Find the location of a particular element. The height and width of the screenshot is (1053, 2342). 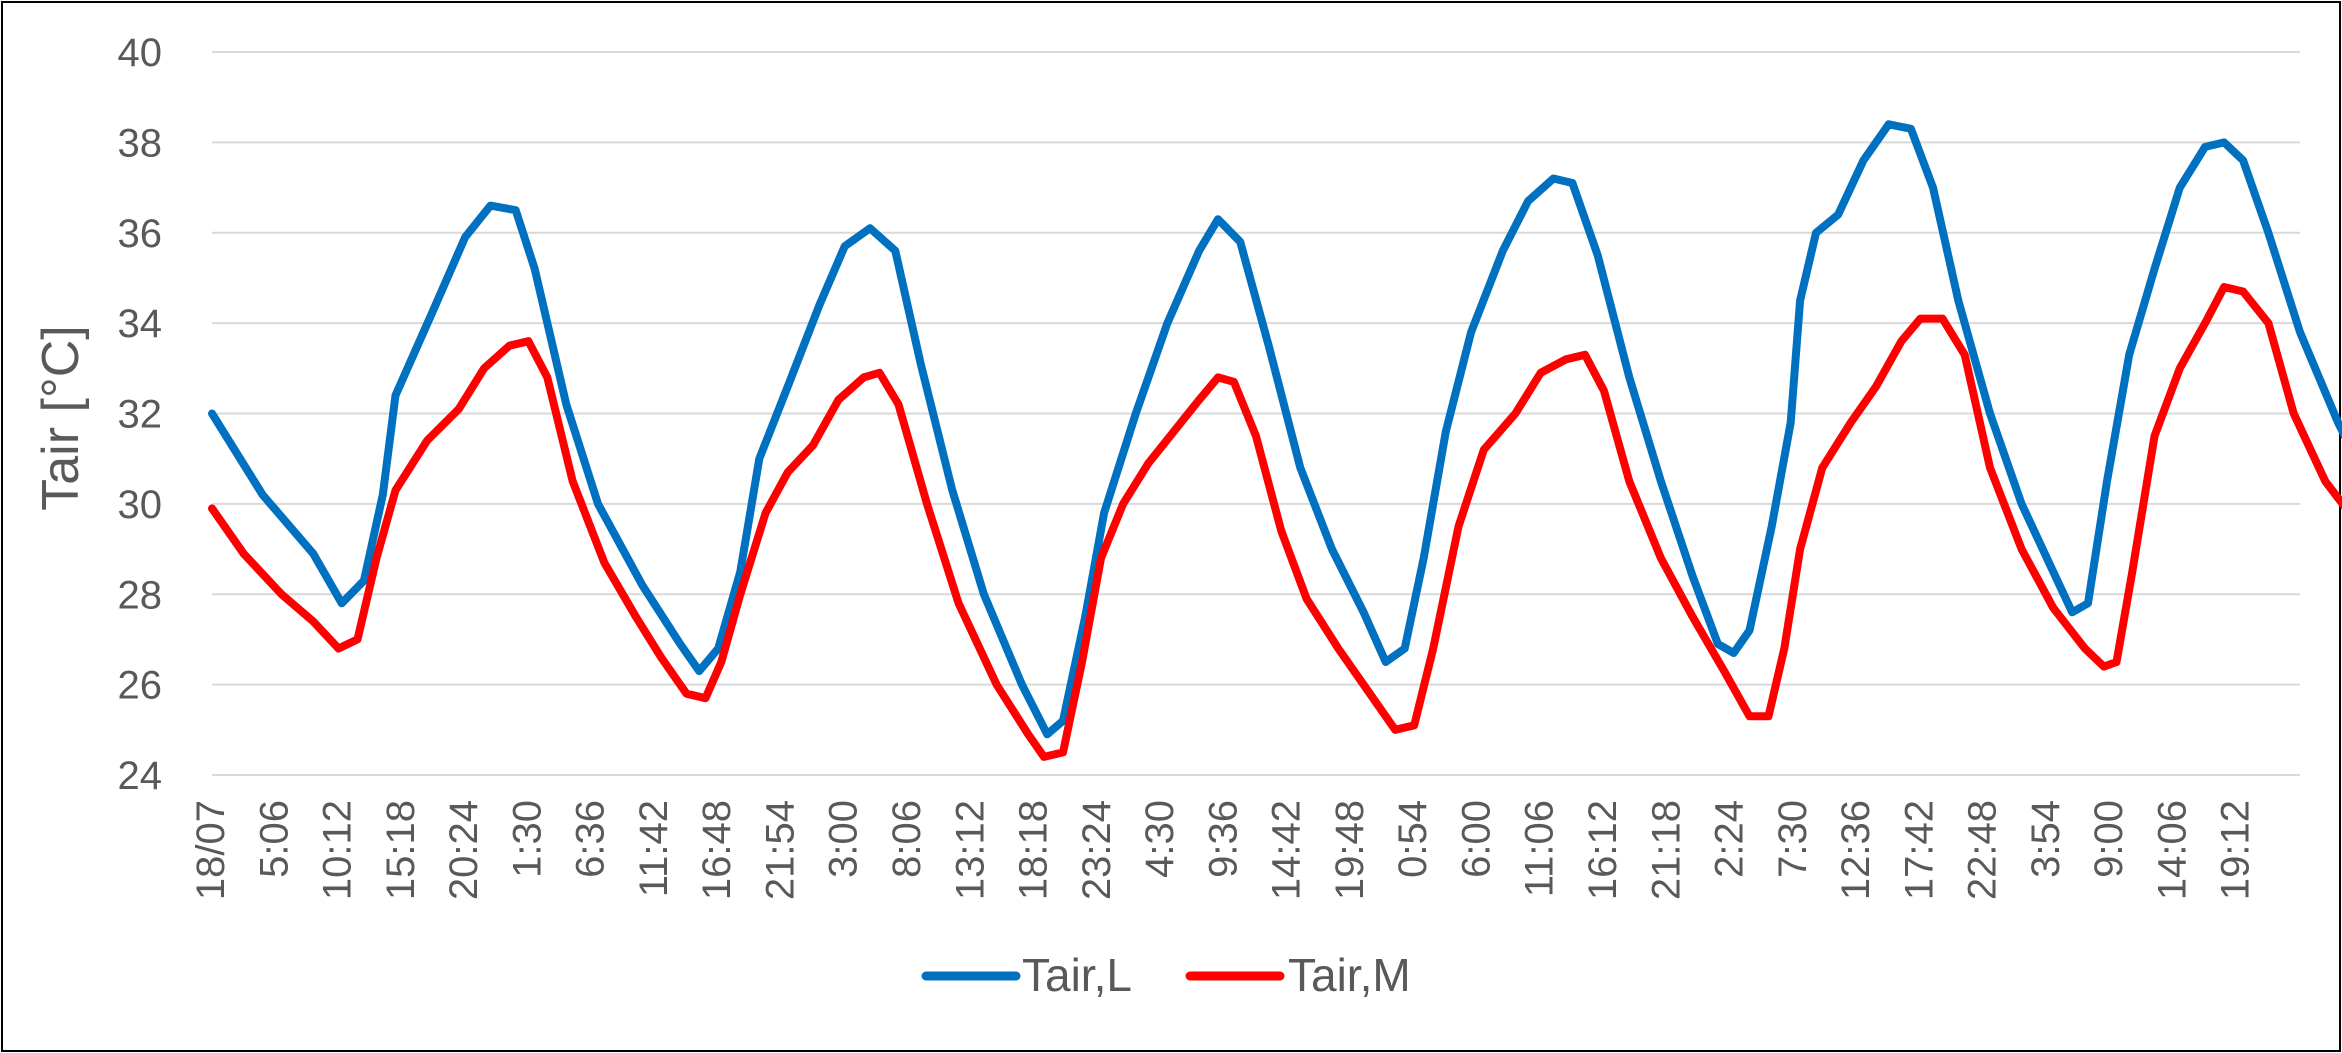

x-tick-label: 20:24 is located at coordinates (464, 850).